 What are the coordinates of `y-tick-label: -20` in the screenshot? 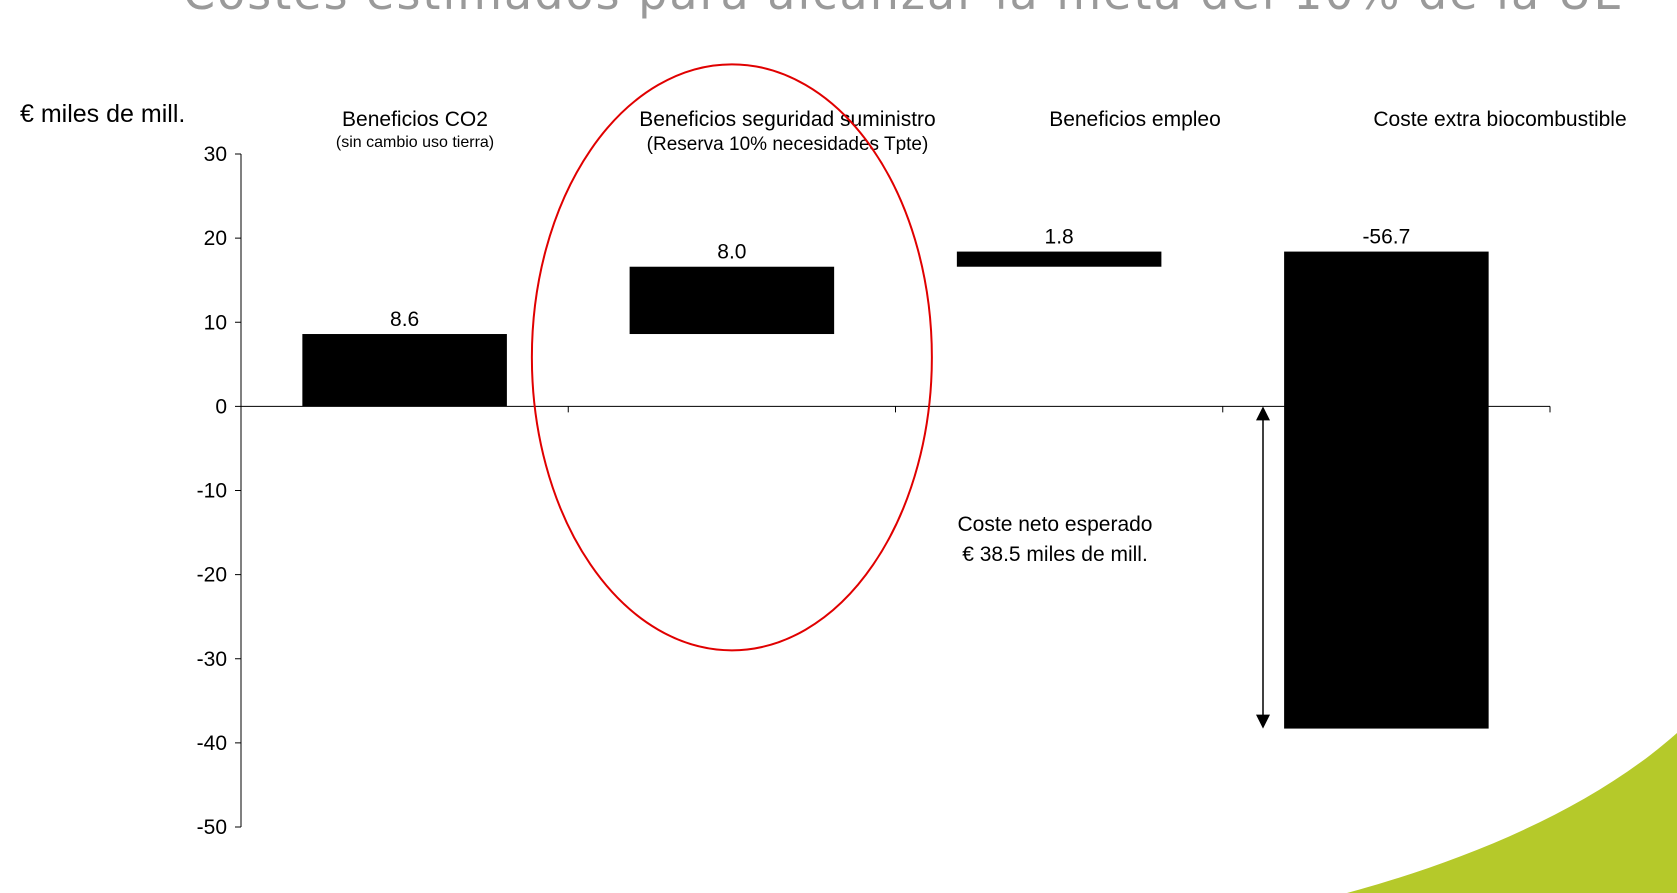 It's located at (212, 575).